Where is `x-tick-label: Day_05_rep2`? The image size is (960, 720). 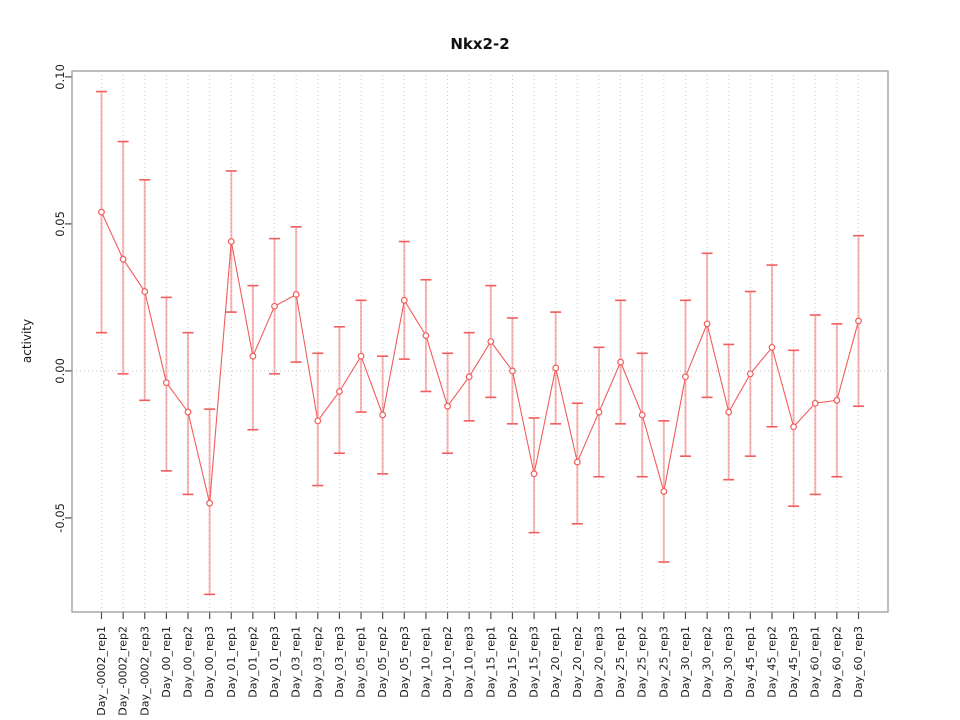 x-tick-label: Day_05_rep2 is located at coordinates (382, 662).